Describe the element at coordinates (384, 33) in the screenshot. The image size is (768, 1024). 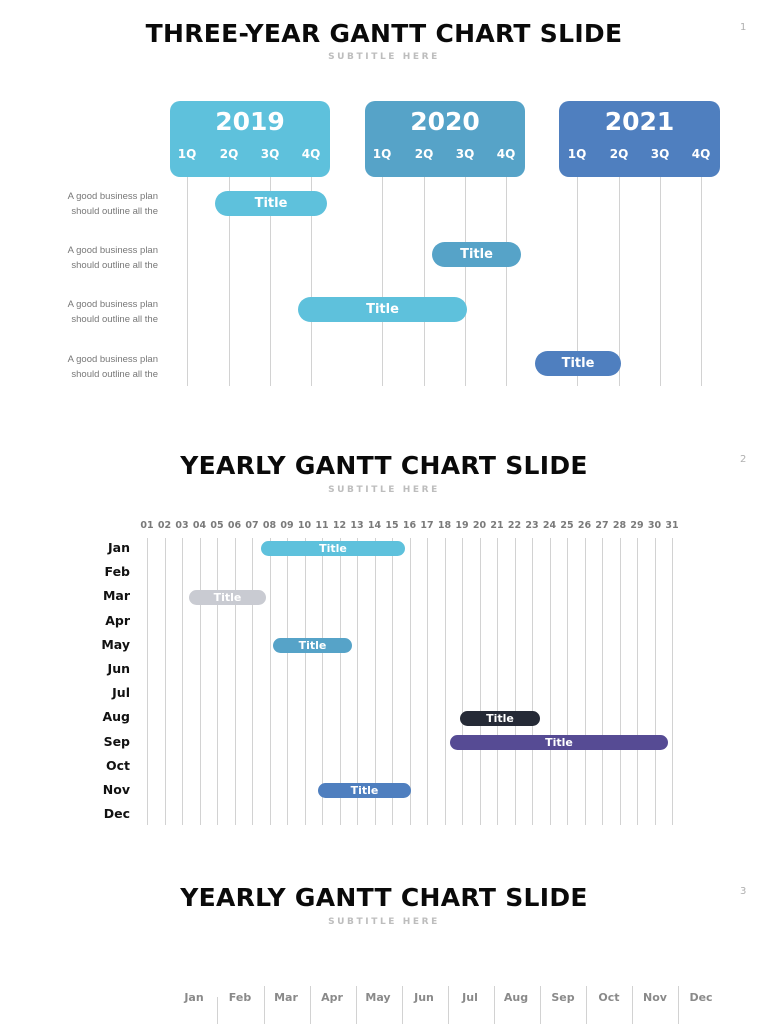
I see `slide-title: THREE-YEAR GANTT CHART SLIDE` at that location.